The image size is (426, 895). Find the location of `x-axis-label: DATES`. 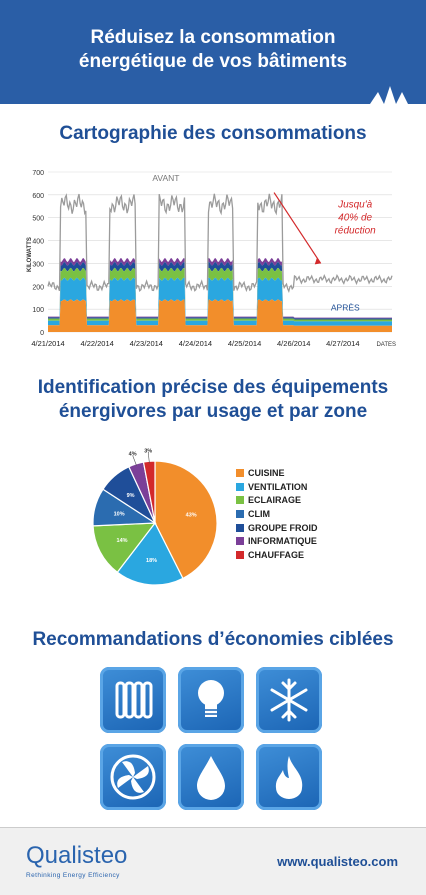

x-axis-label: DATES is located at coordinates (386, 345).